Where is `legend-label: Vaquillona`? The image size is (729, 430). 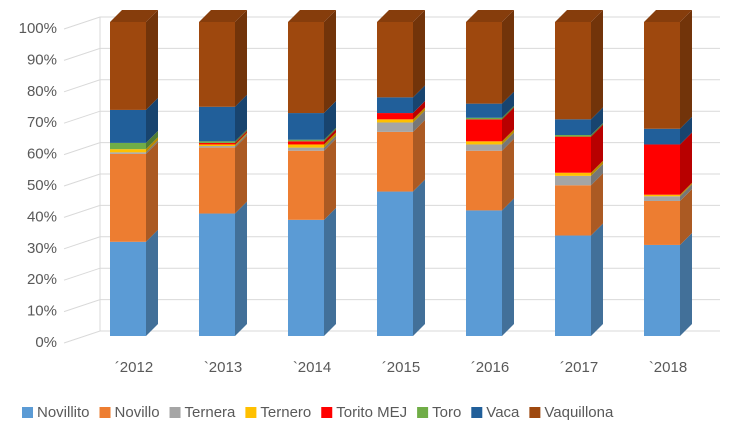
legend-label: Vaquillona is located at coordinates (579, 412).